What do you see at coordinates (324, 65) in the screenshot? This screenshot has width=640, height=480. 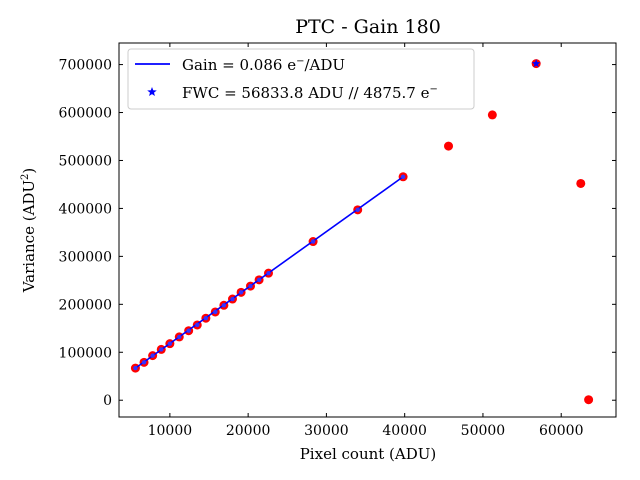 I see `legend-fit-label-end: /ADU` at bounding box center [324, 65].